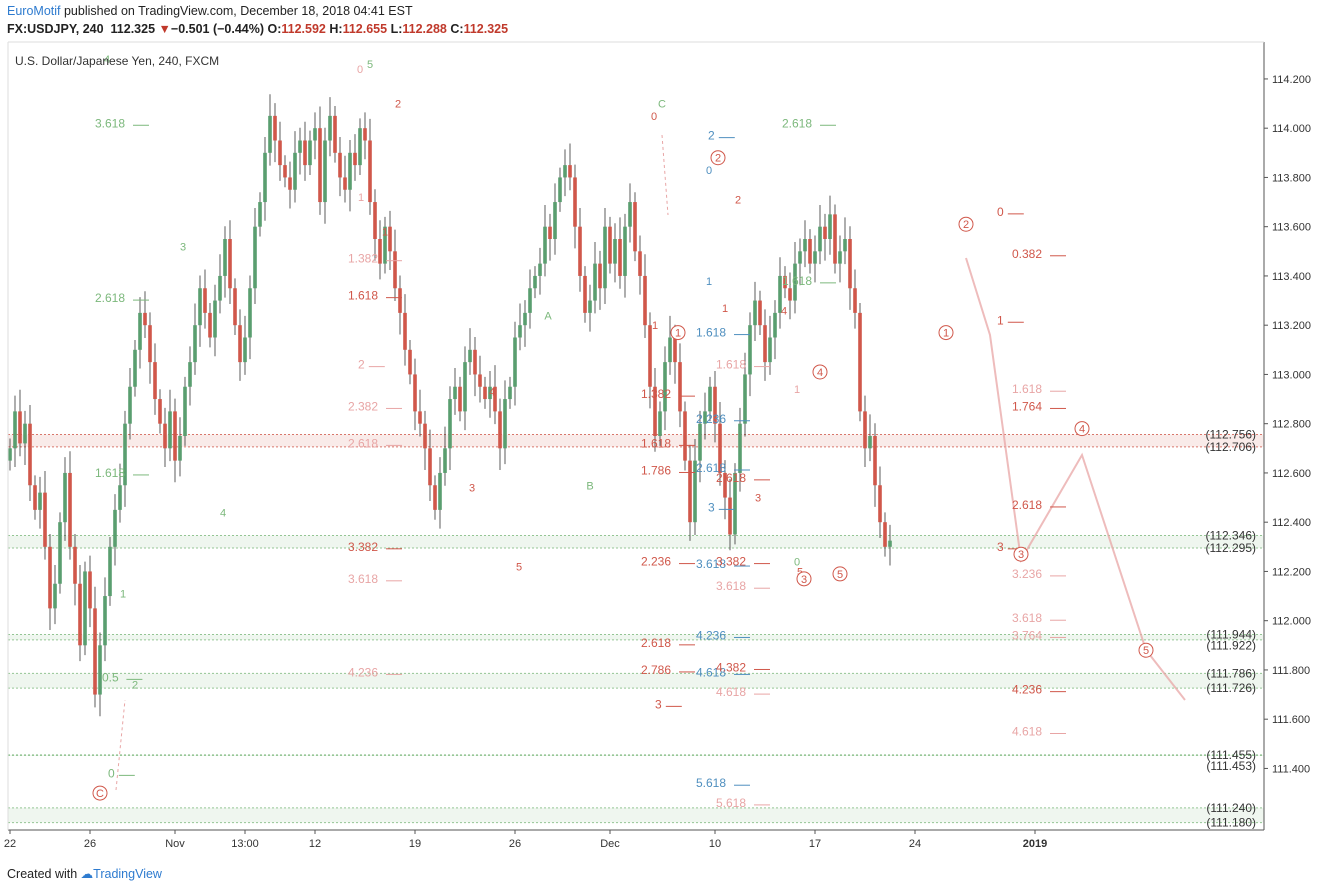  I want to click on x-tick-label: 24, so click(915, 844).